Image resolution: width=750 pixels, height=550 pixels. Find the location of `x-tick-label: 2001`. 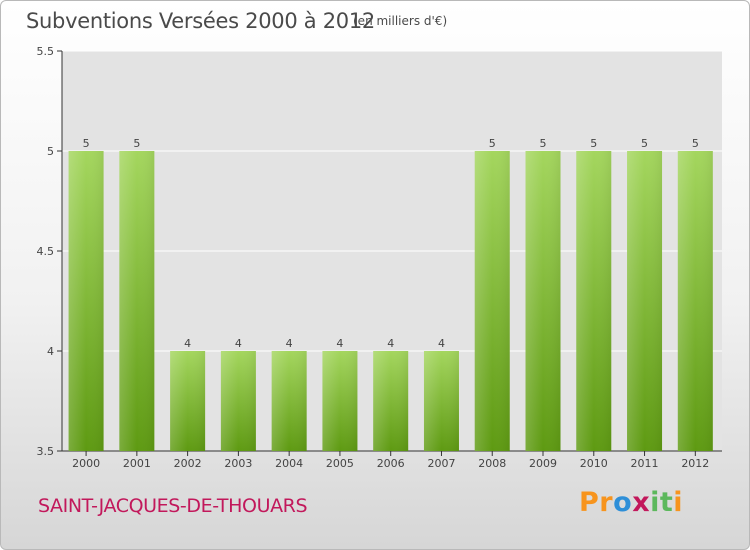

x-tick-label: 2001 is located at coordinates (137, 463).